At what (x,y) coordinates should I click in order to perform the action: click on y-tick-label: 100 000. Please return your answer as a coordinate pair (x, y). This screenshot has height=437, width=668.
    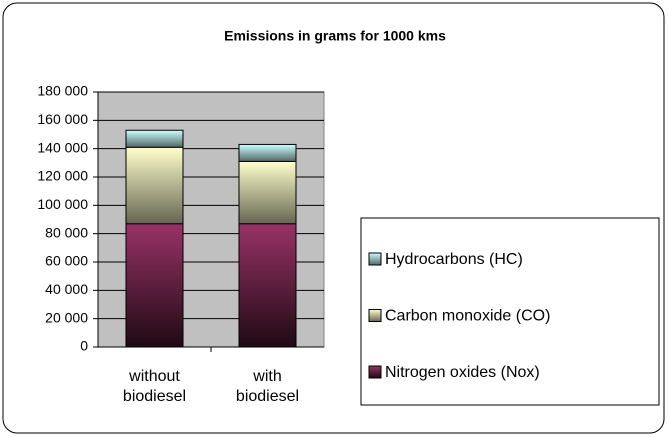
    Looking at the image, I should click on (62, 204).